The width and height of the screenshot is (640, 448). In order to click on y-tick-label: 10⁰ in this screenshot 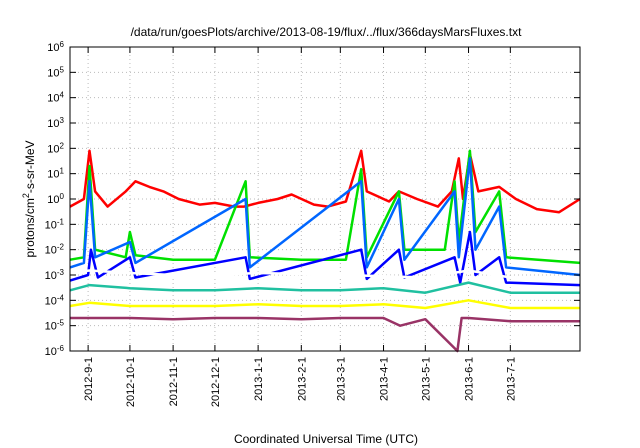, I will do `click(55, 199)`.